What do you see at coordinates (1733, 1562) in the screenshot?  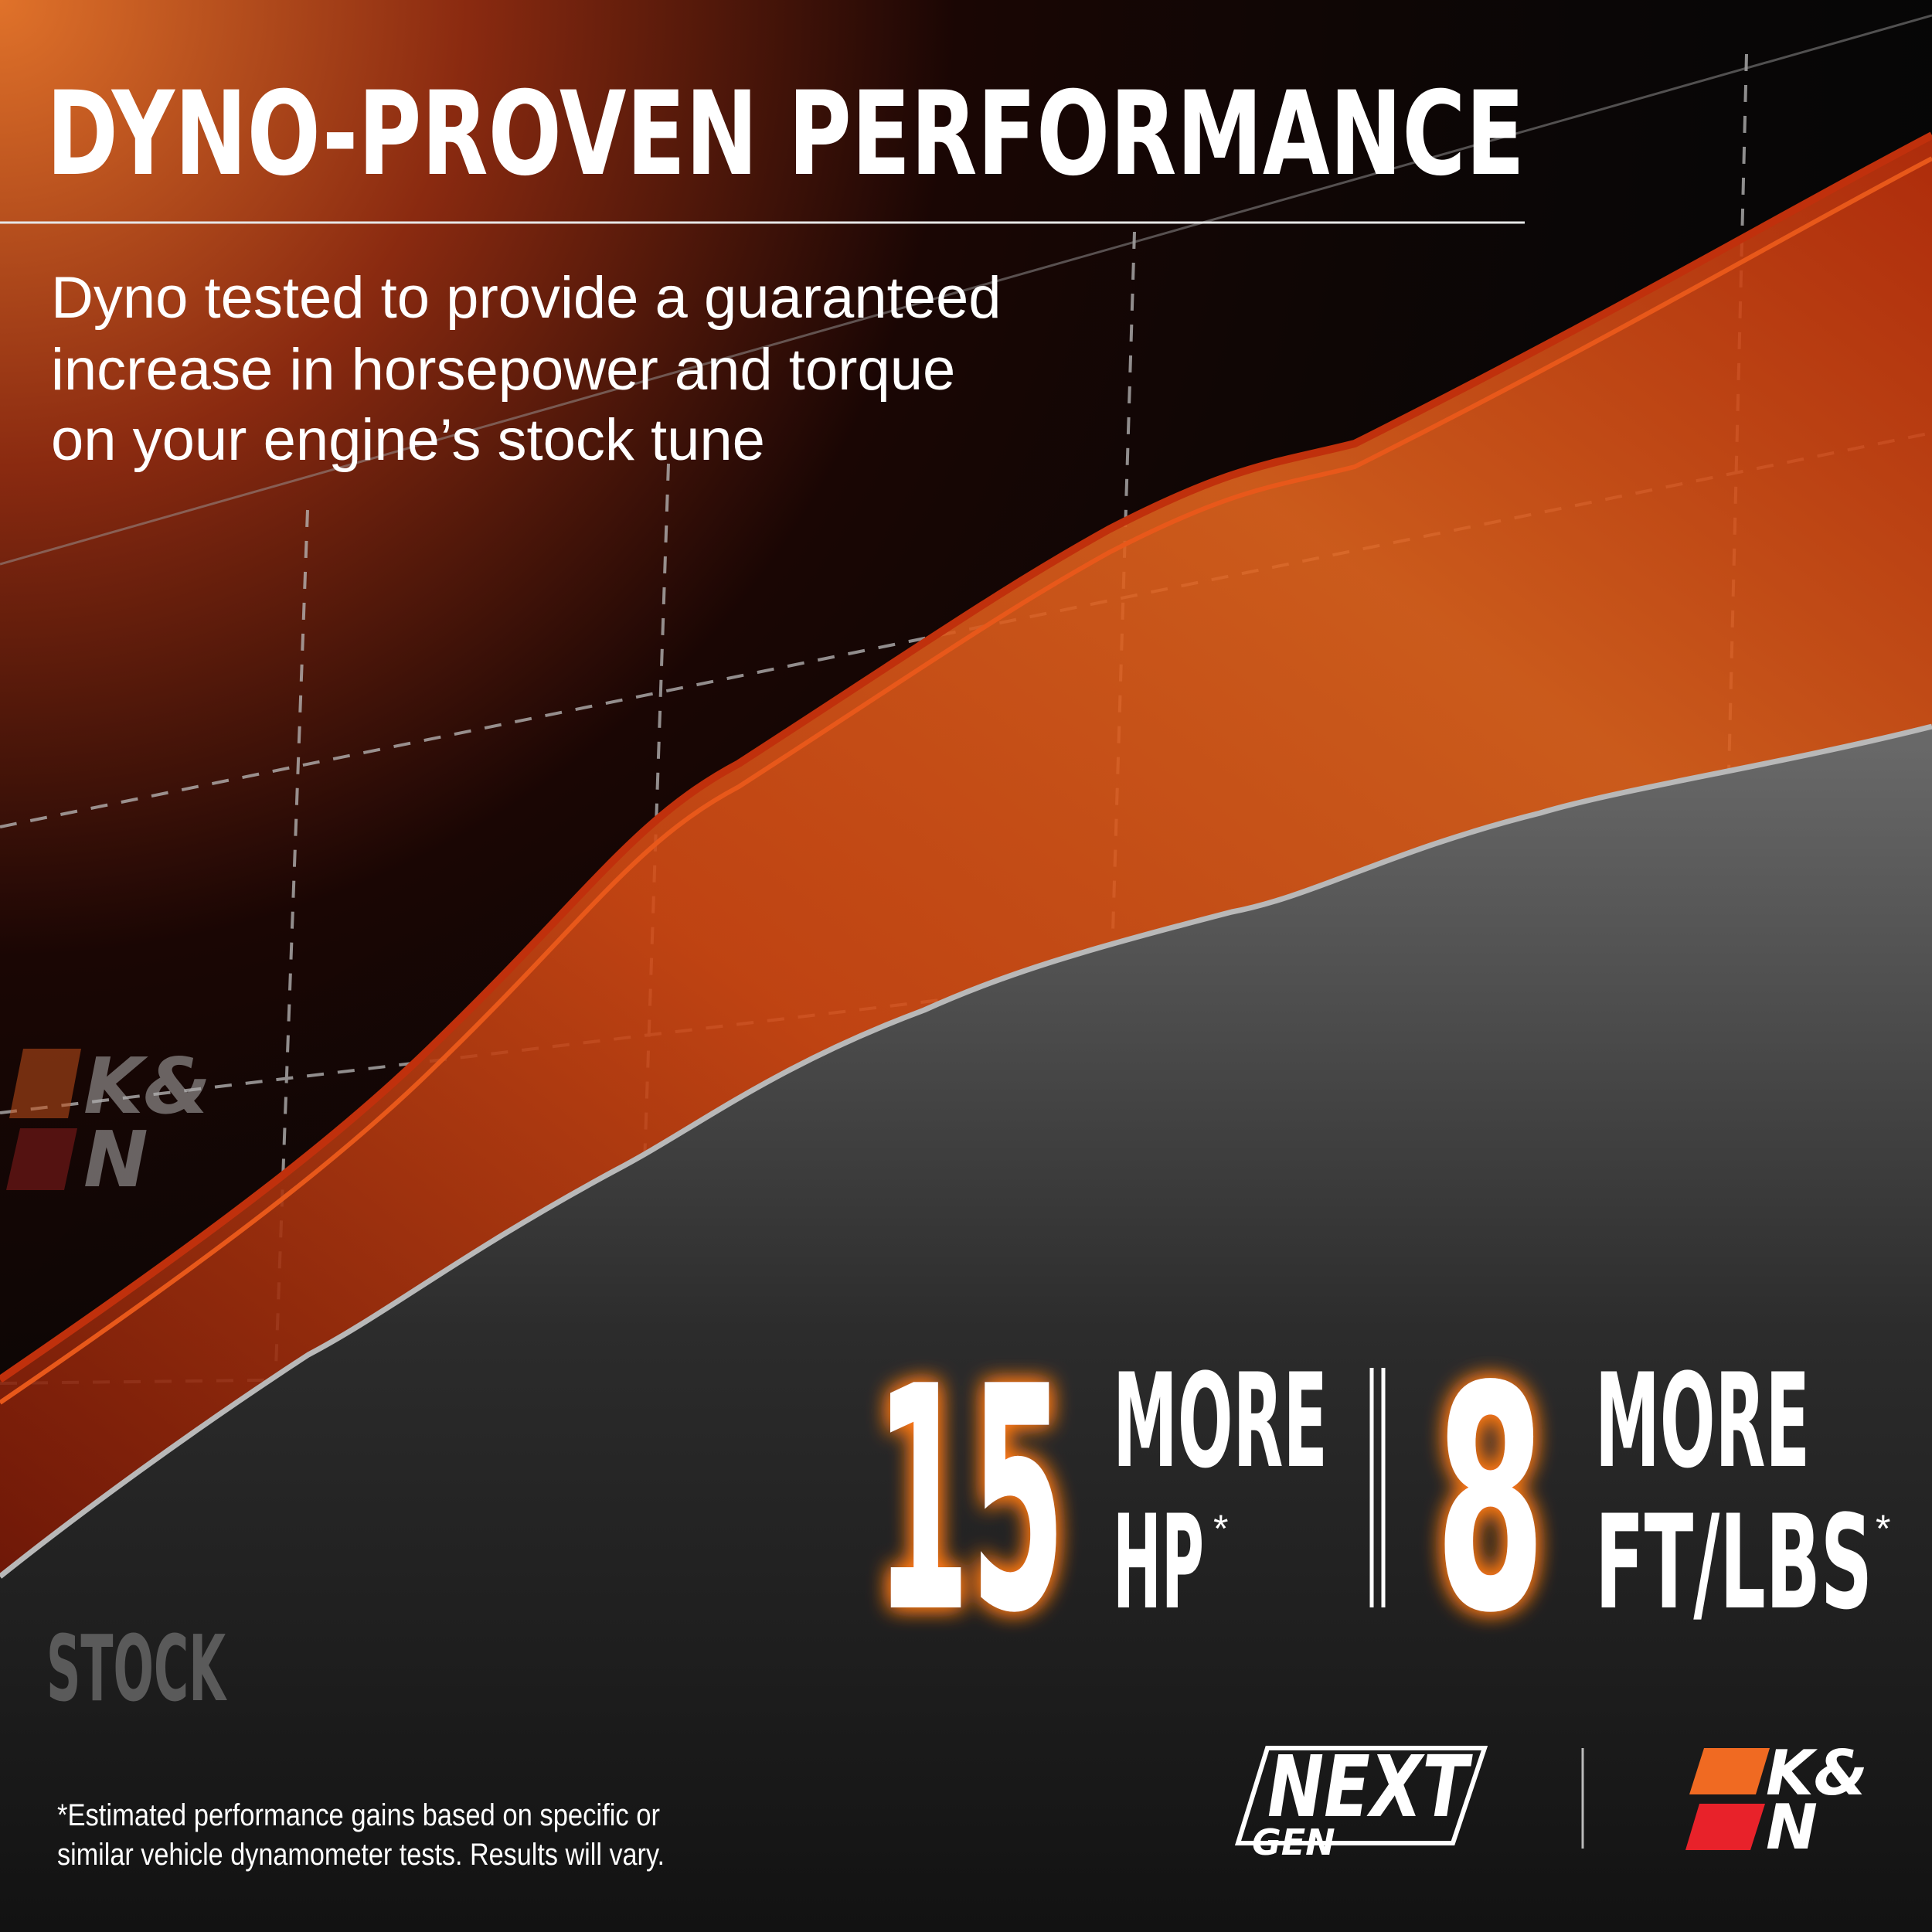 I see `stat-label: FT/LBS` at bounding box center [1733, 1562].